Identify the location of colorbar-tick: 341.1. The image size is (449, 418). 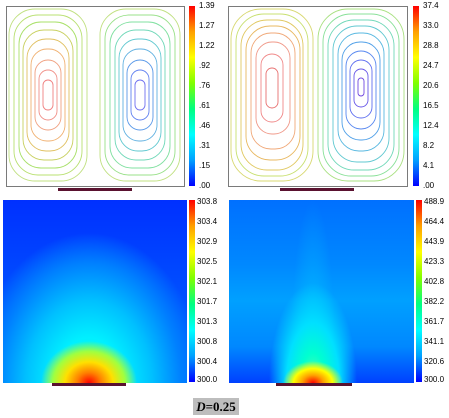
(434, 341).